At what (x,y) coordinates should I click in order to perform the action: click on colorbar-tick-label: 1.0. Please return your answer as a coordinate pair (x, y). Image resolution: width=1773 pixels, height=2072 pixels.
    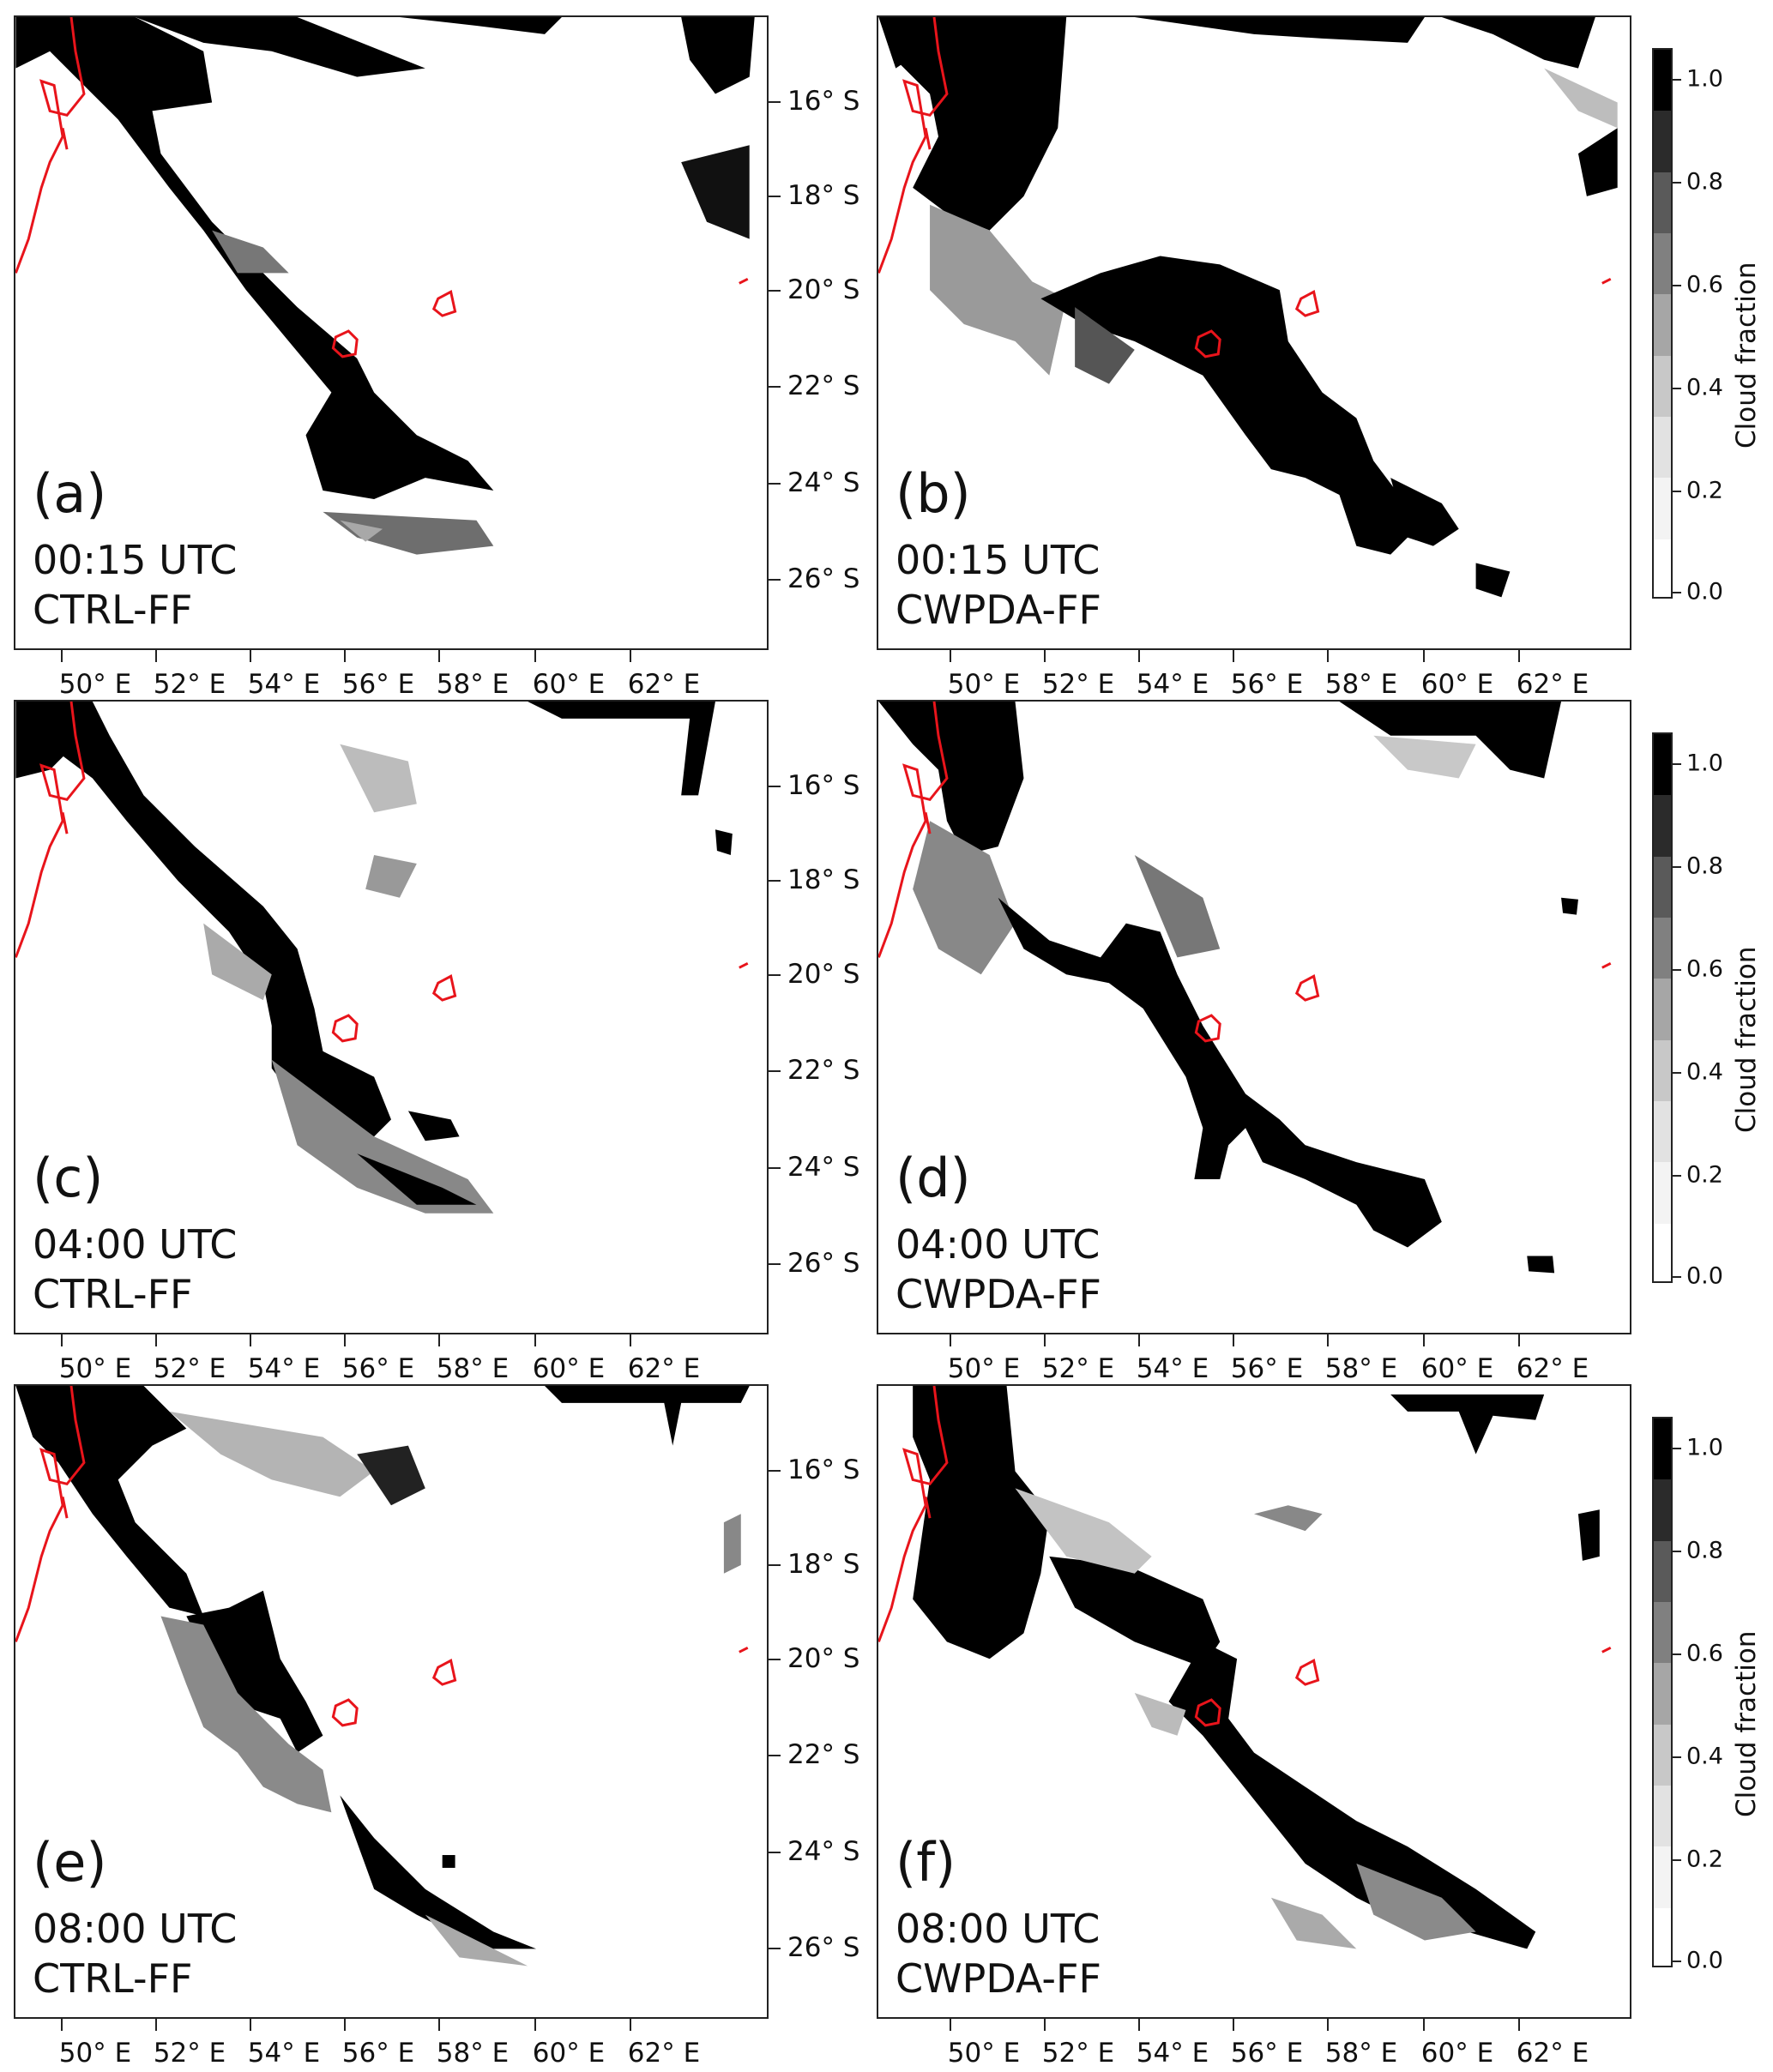
    Looking at the image, I should click on (1704, 79).